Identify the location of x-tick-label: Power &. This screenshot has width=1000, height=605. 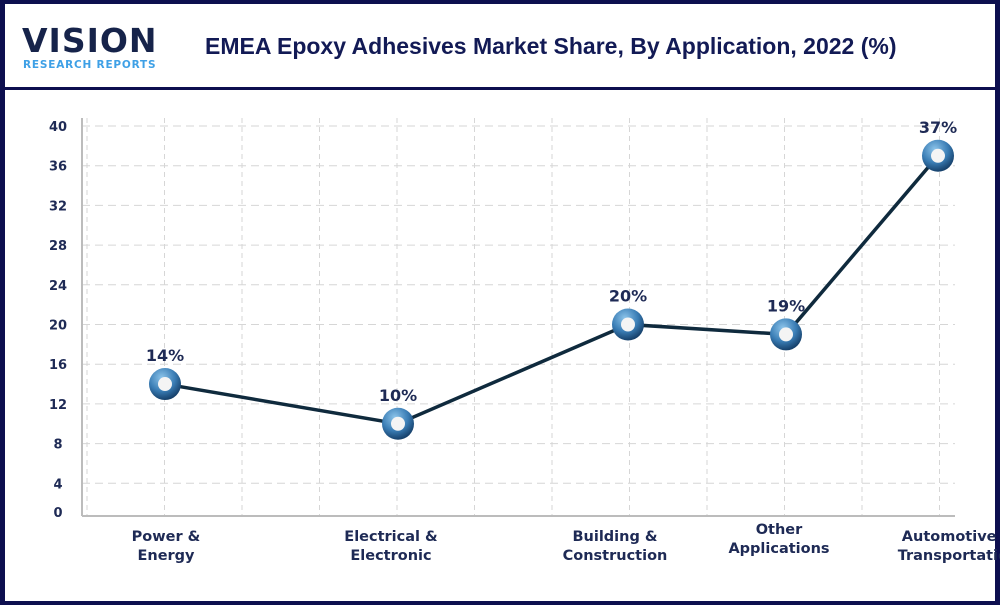
(166, 537).